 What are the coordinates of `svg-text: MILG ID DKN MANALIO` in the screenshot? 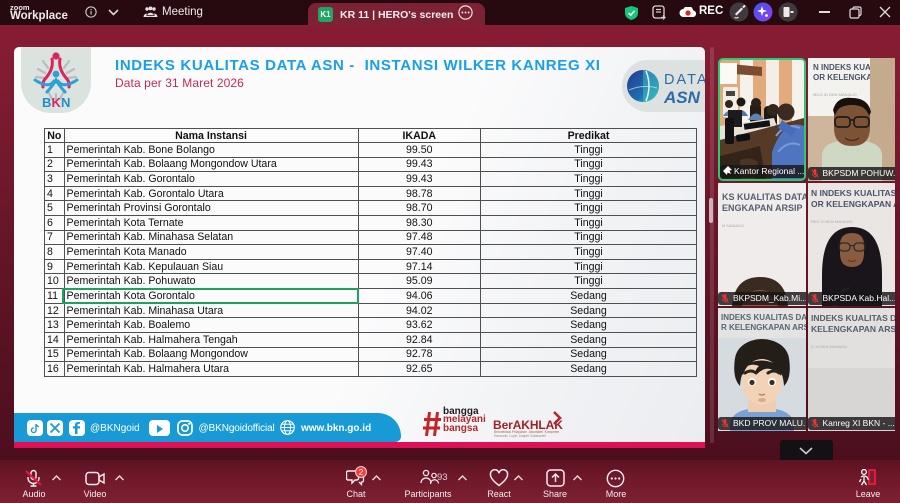 It's located at (835, 94).